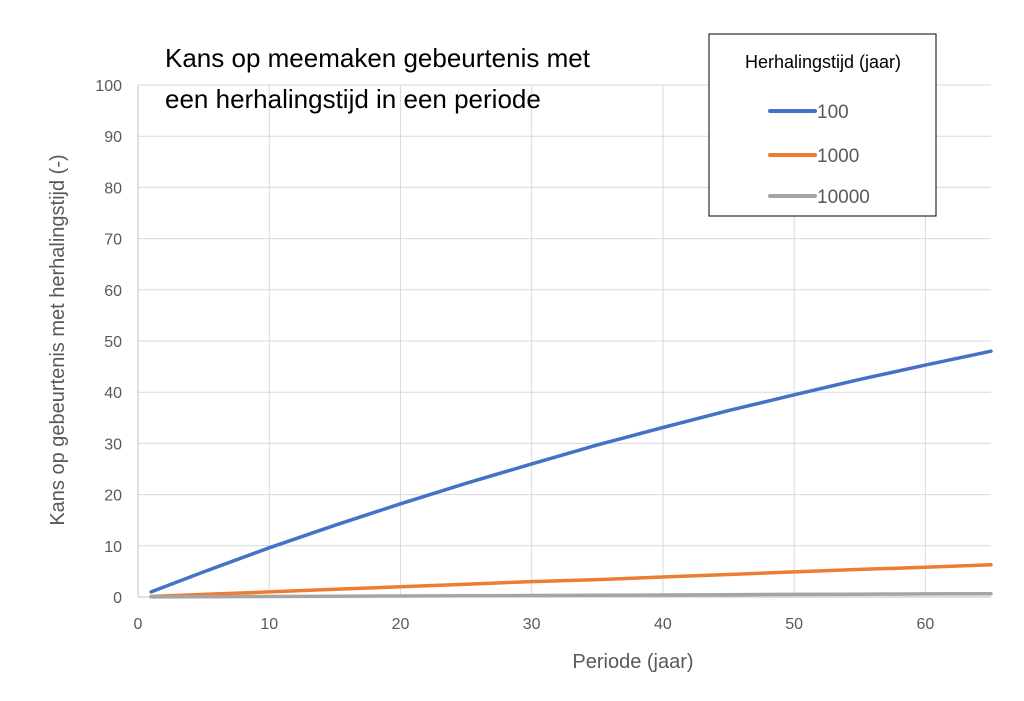 The image size is (1024, 701). Describe the element at coordinates (117, 598) in the screenshot. I see `y-tick-label: 0` at that location.